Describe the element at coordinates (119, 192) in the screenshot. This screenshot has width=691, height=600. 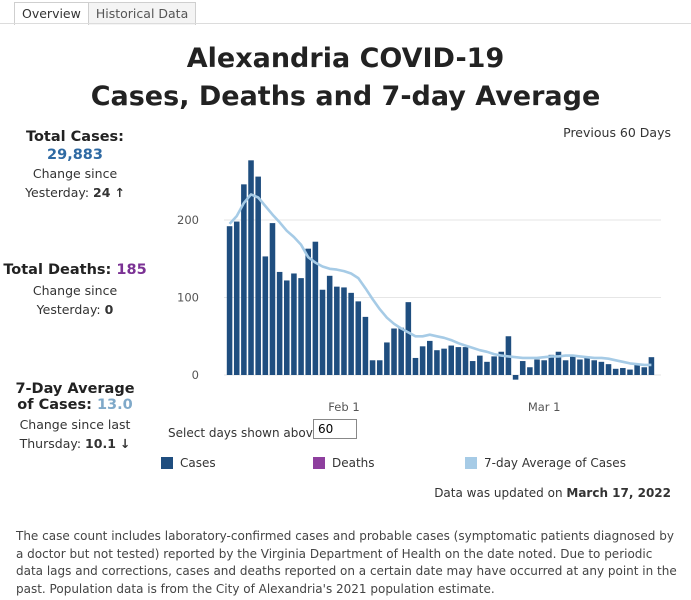
I see `arrow-up-icon: ↑` at that location.